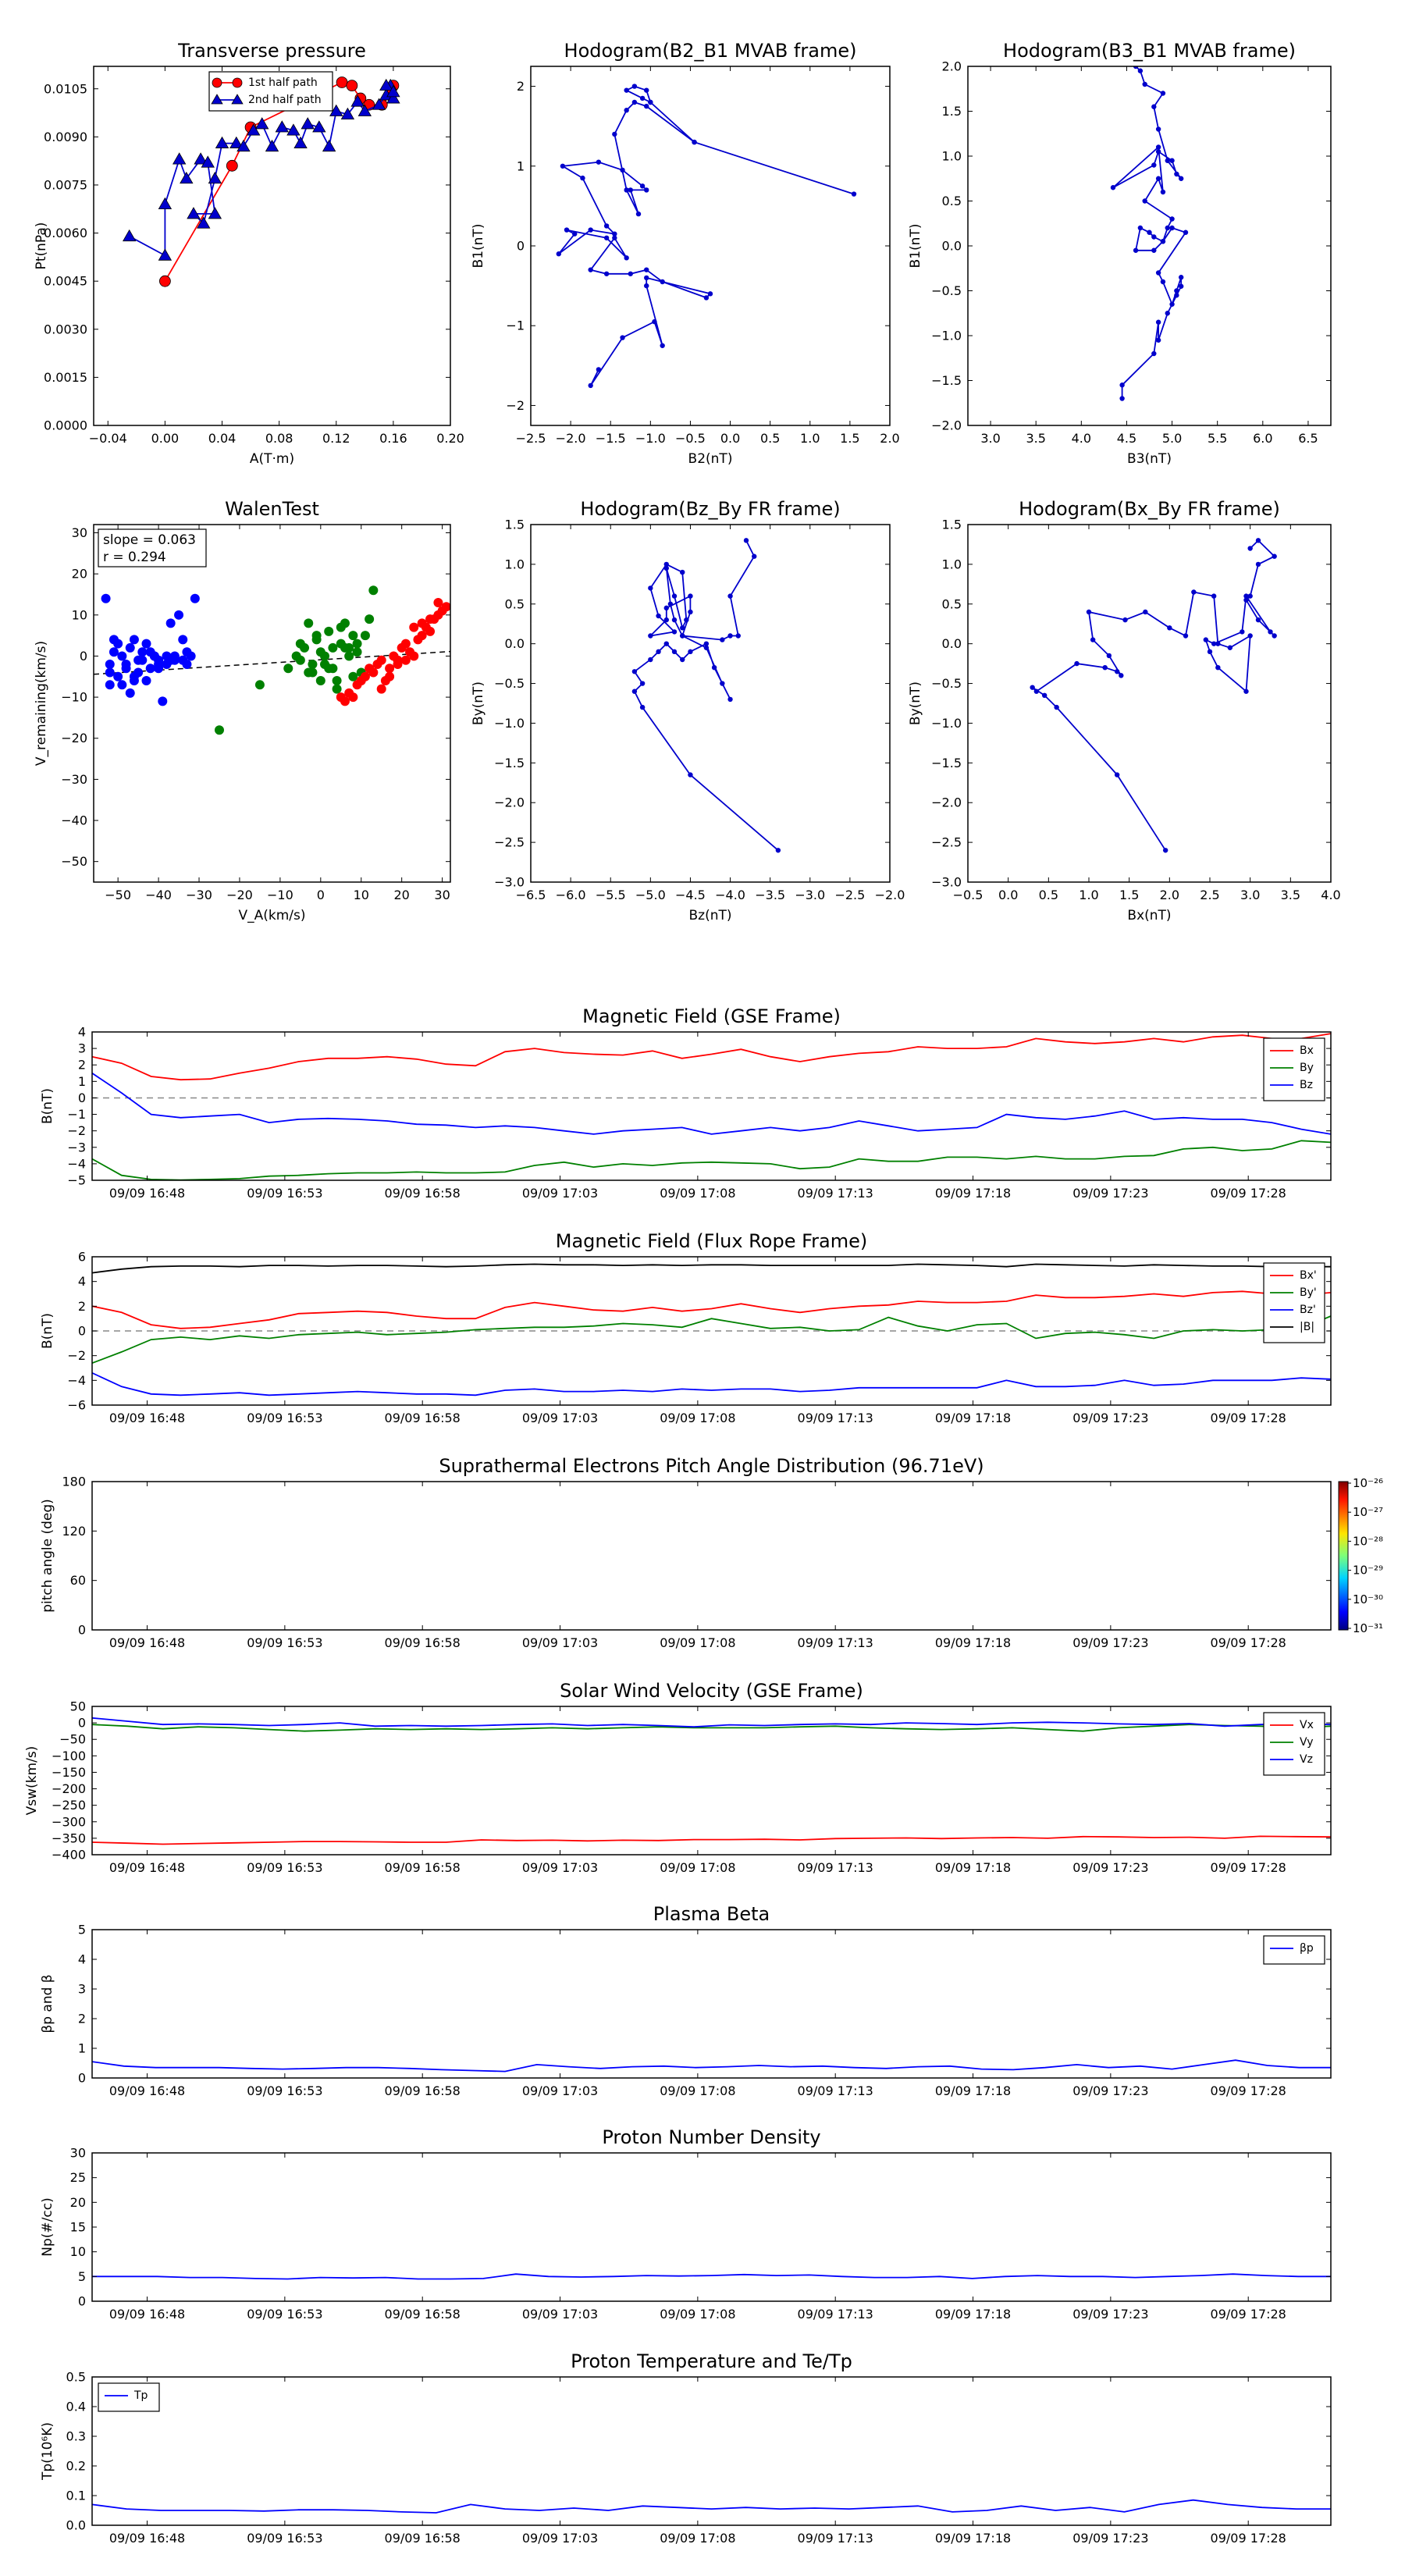 The width and height of the screenshot is (1405, 2576). What do you see at coordinates (82, 1048) in the screenshot?
I see `y-tick-label: 3` at bounding box center [82, 1048].